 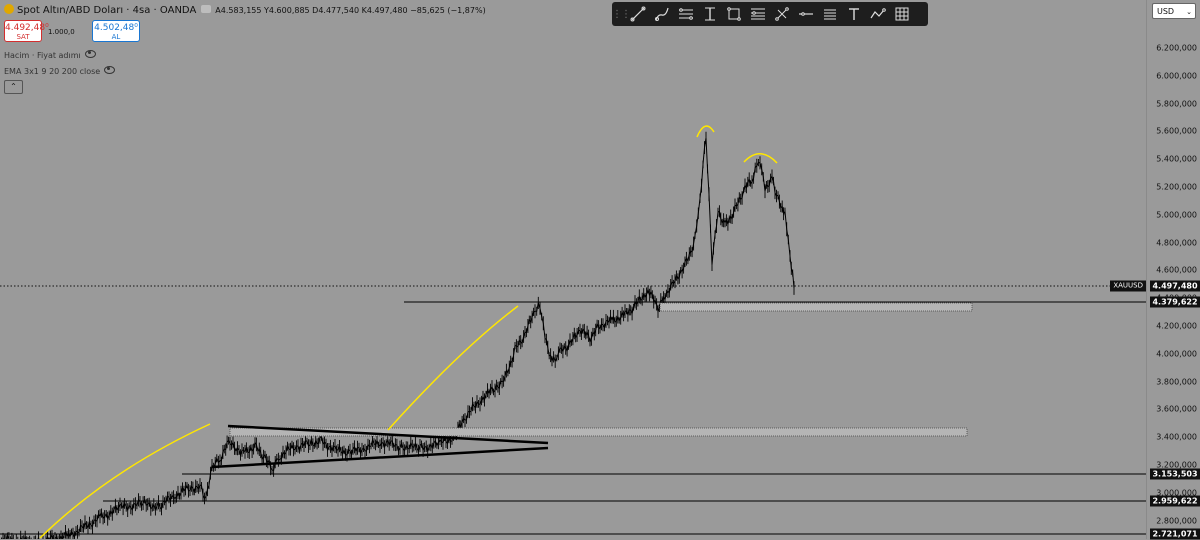 What do you see at coordinates (52, 71) in the screenshot?
I see `indicator-ema-label: EMA 3x1 9 20 200 close` at bounding box center [52, 71].